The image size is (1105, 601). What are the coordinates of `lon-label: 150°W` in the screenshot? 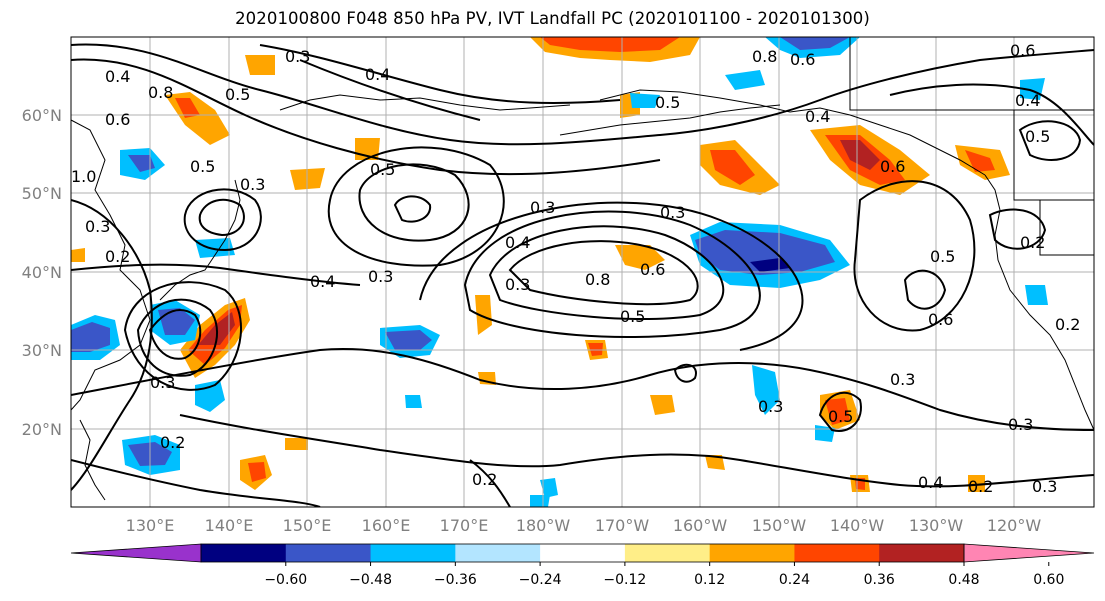 It's located at (779, 525).